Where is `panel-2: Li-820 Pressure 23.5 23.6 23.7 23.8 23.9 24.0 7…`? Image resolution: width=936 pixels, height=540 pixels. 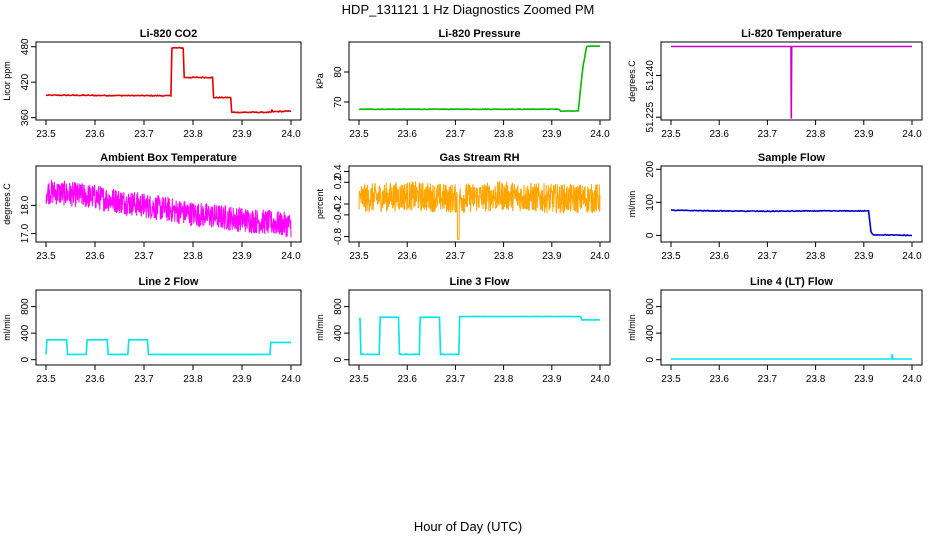 panel-2: Li-820 Pressure 23.5 23.6 23.7 23.8 23.9 24.0 7… is located at coordinates (463, 84).